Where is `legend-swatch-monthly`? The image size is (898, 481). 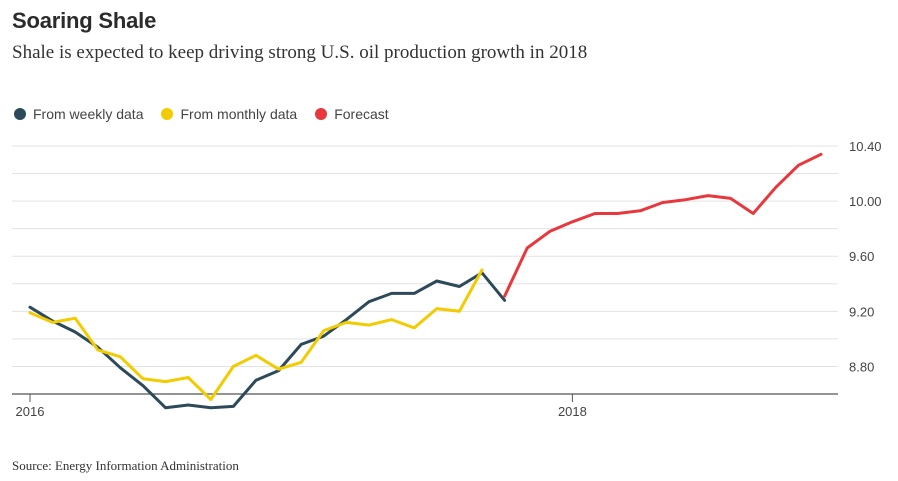
legend-swatch-monthly is located at coordinates (167, 114).